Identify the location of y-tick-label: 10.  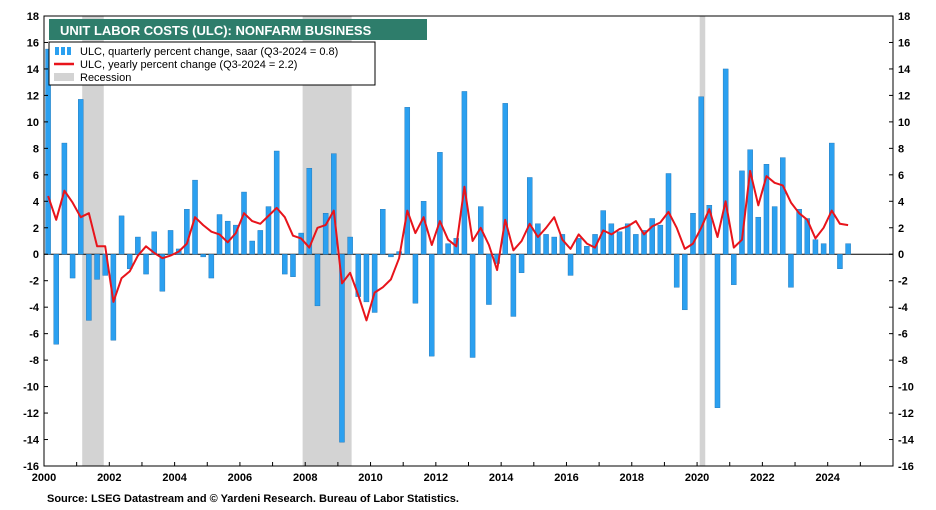
(904, 123).